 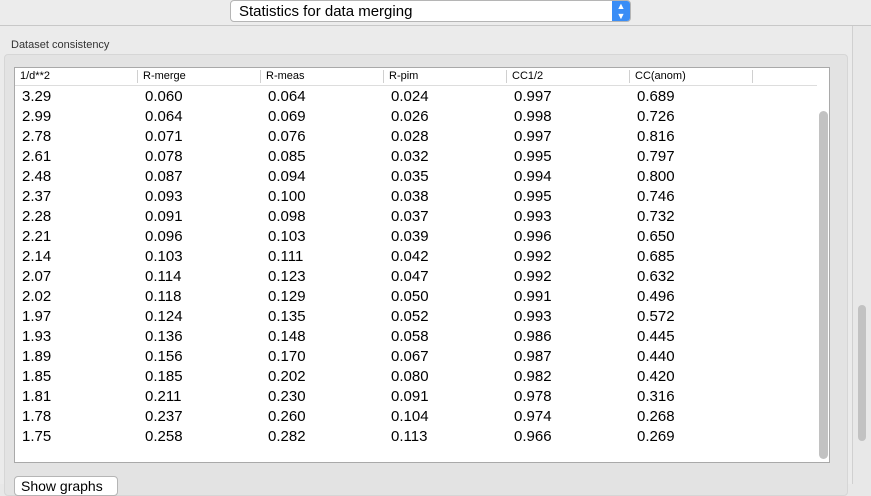 I want to click on table-row: 1.85 0.185 0.202 0.080 0.982 0.420, so click(x=415, y=377).